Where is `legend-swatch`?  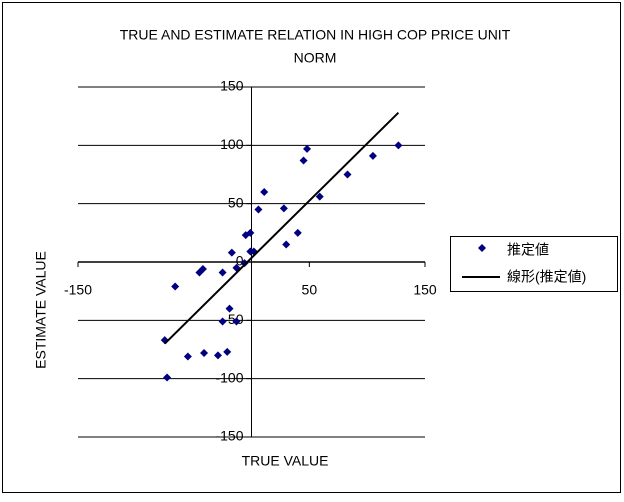 legend-swatch is located at coordinates (482, 248).